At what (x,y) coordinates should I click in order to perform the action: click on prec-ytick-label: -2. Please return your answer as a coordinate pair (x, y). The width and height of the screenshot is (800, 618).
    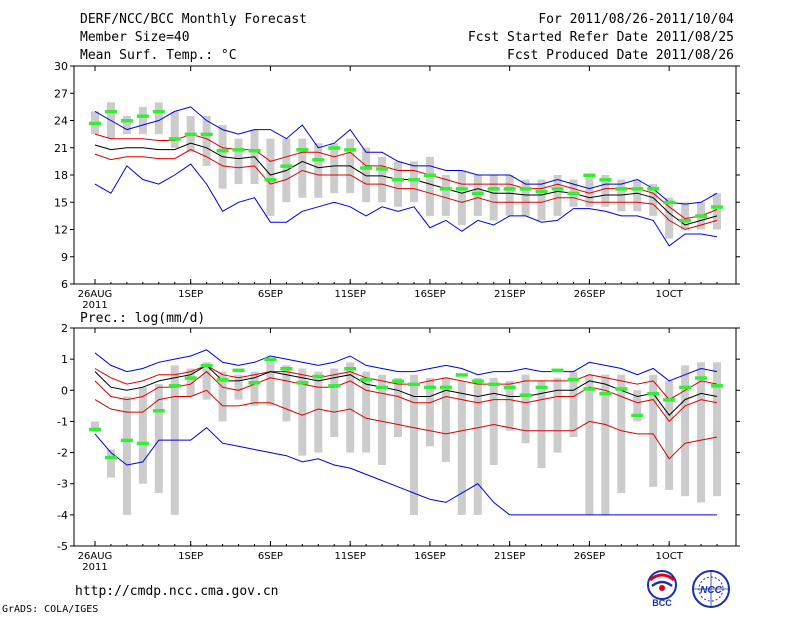
    Looking at the image, I should click on (62, 453).